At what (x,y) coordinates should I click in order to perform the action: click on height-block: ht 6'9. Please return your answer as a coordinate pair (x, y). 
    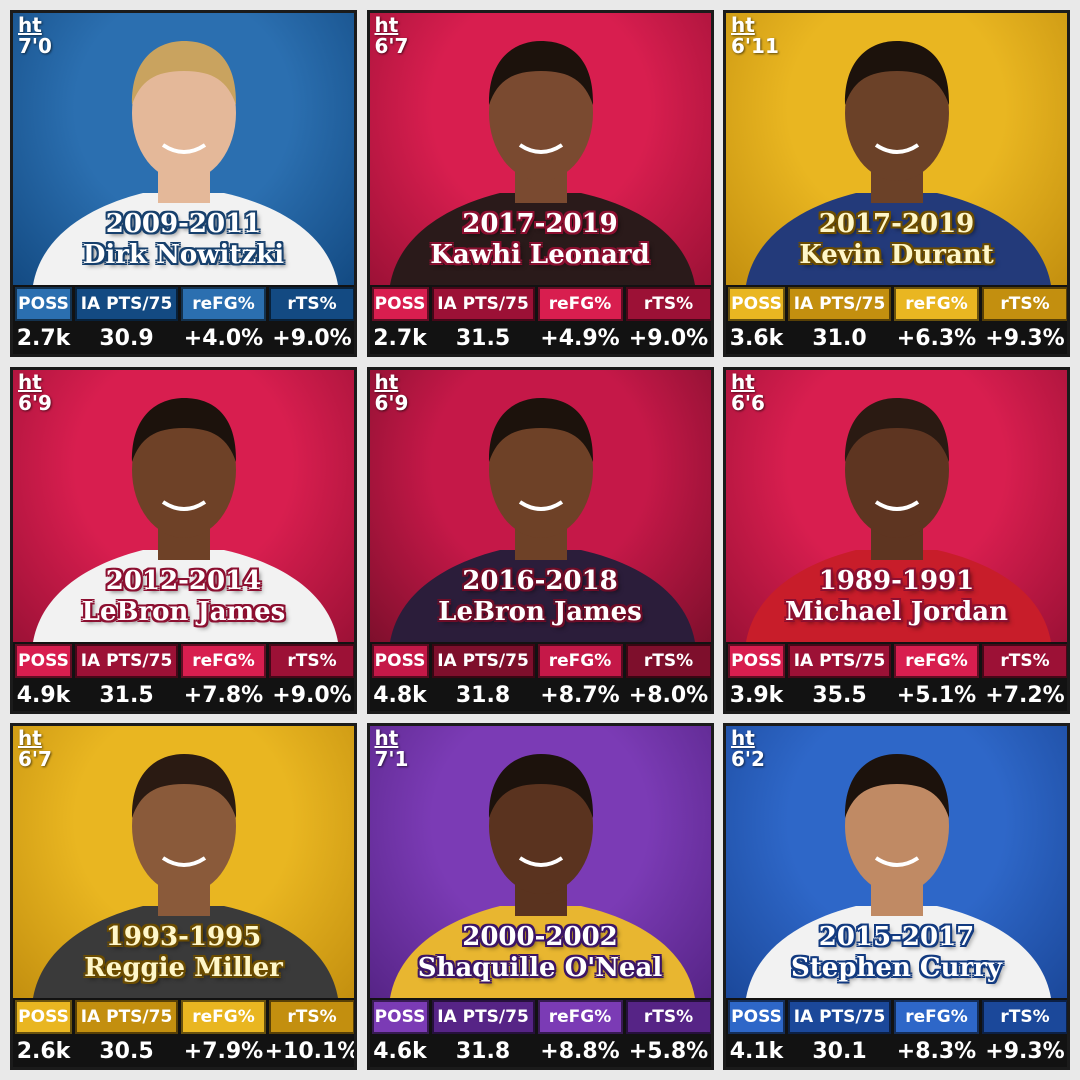
    Looking at the image, I should click on (392, 392).